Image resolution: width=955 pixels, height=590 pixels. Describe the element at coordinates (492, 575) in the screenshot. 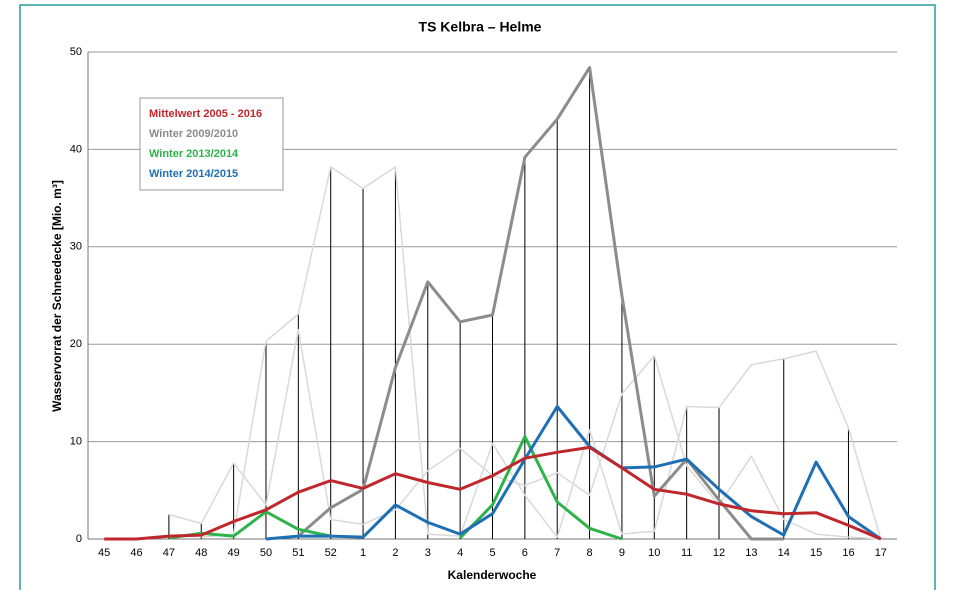

I see `x-axis-label: Kalenderwoche` at that location.